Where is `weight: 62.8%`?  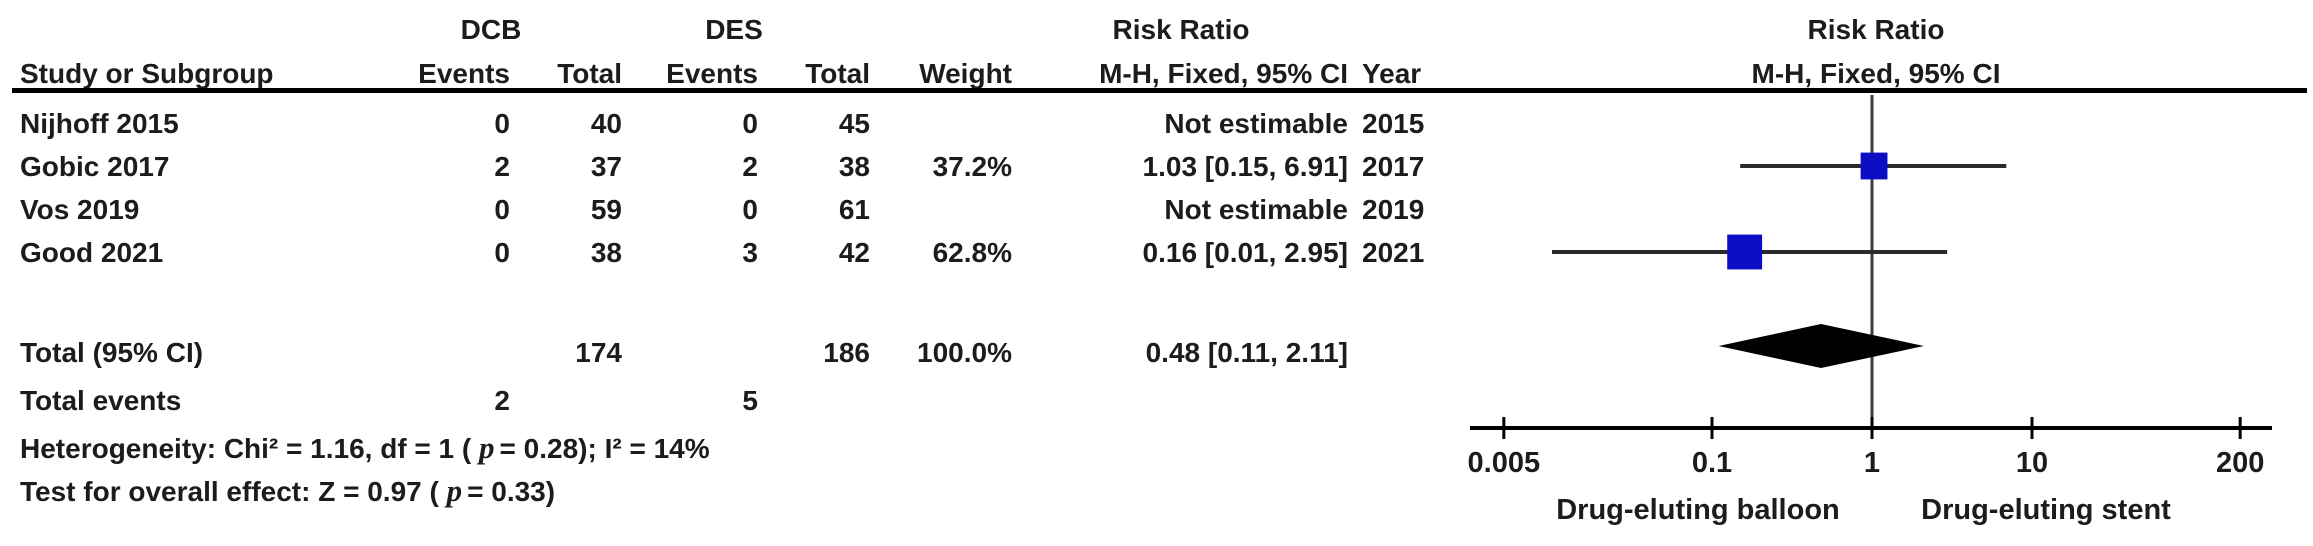 weight: 62.8% is located at coordinates (972, 252).